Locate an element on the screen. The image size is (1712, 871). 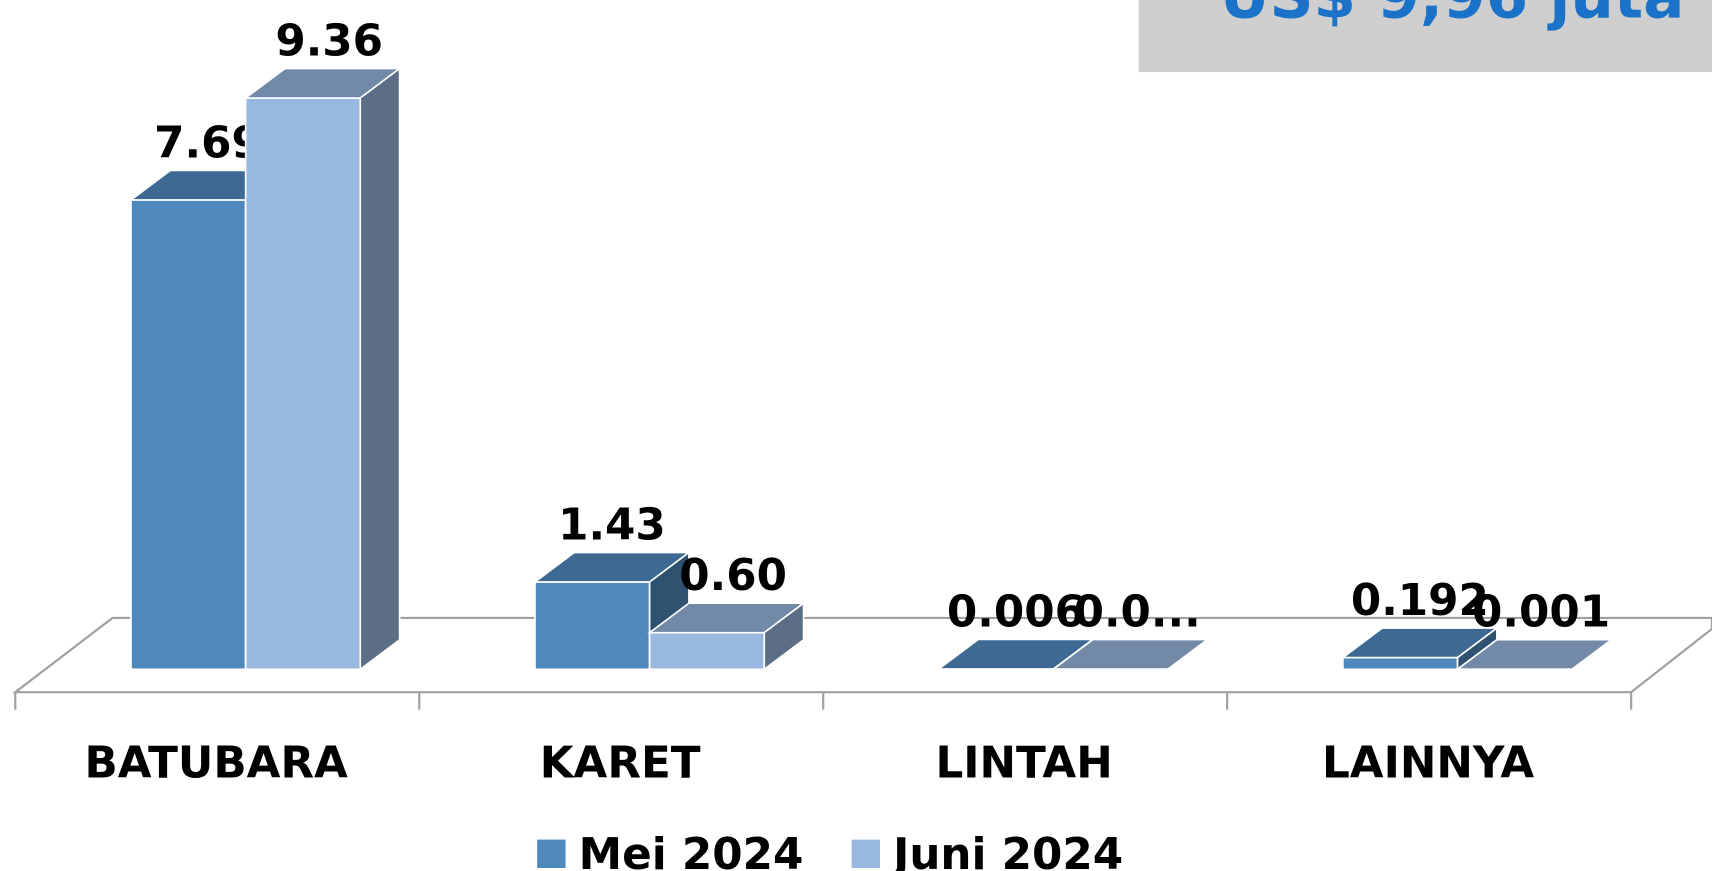
value-label: 0.192 is located at coordinates (1420, 600).